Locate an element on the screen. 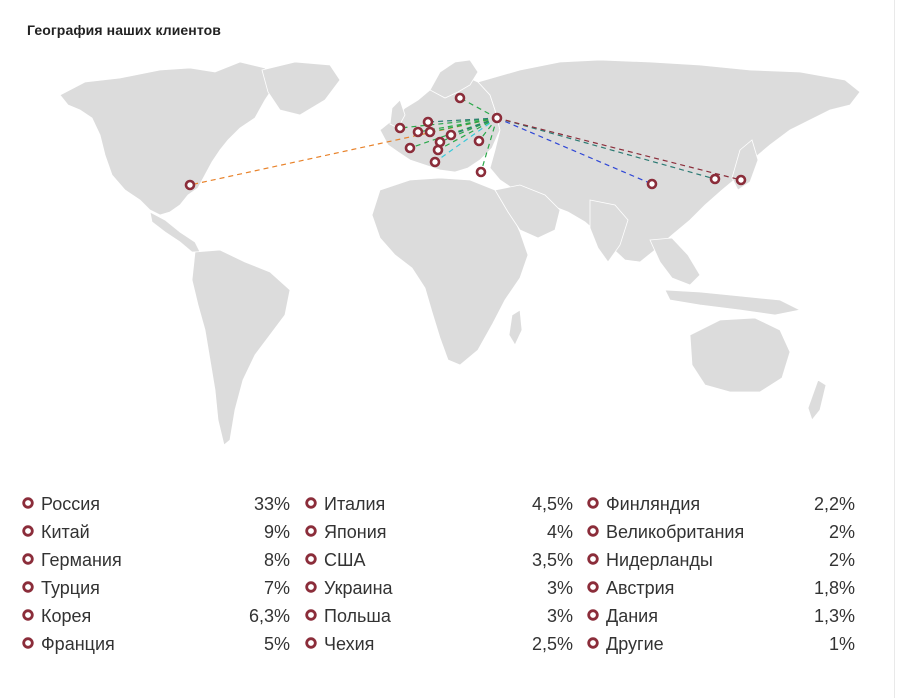 The image size is (905, 698). legend-item: Другие 1% is located at coordinates (720, 644).